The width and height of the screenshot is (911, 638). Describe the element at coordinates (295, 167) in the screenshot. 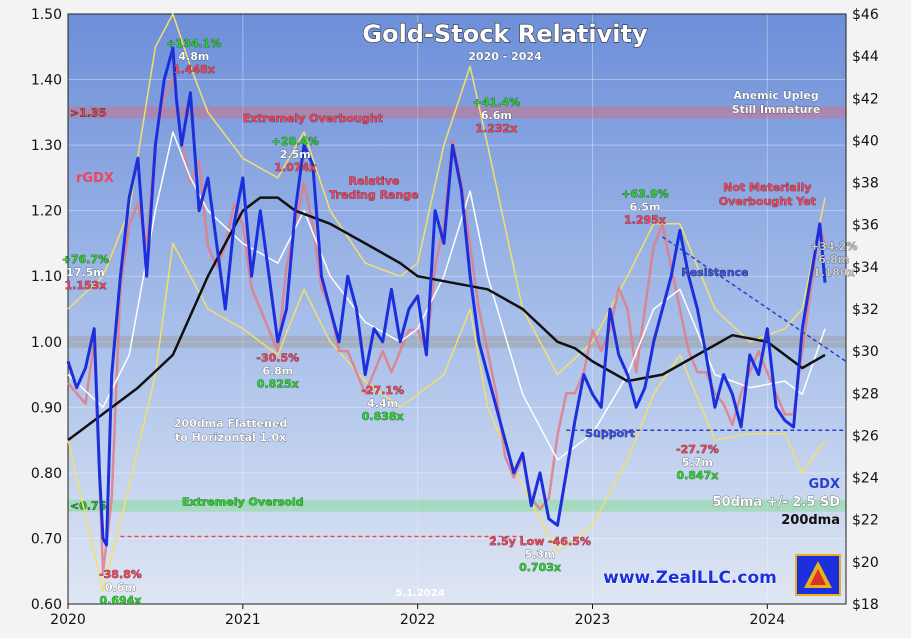

I see `annotation-label: 1.074x` at that location.